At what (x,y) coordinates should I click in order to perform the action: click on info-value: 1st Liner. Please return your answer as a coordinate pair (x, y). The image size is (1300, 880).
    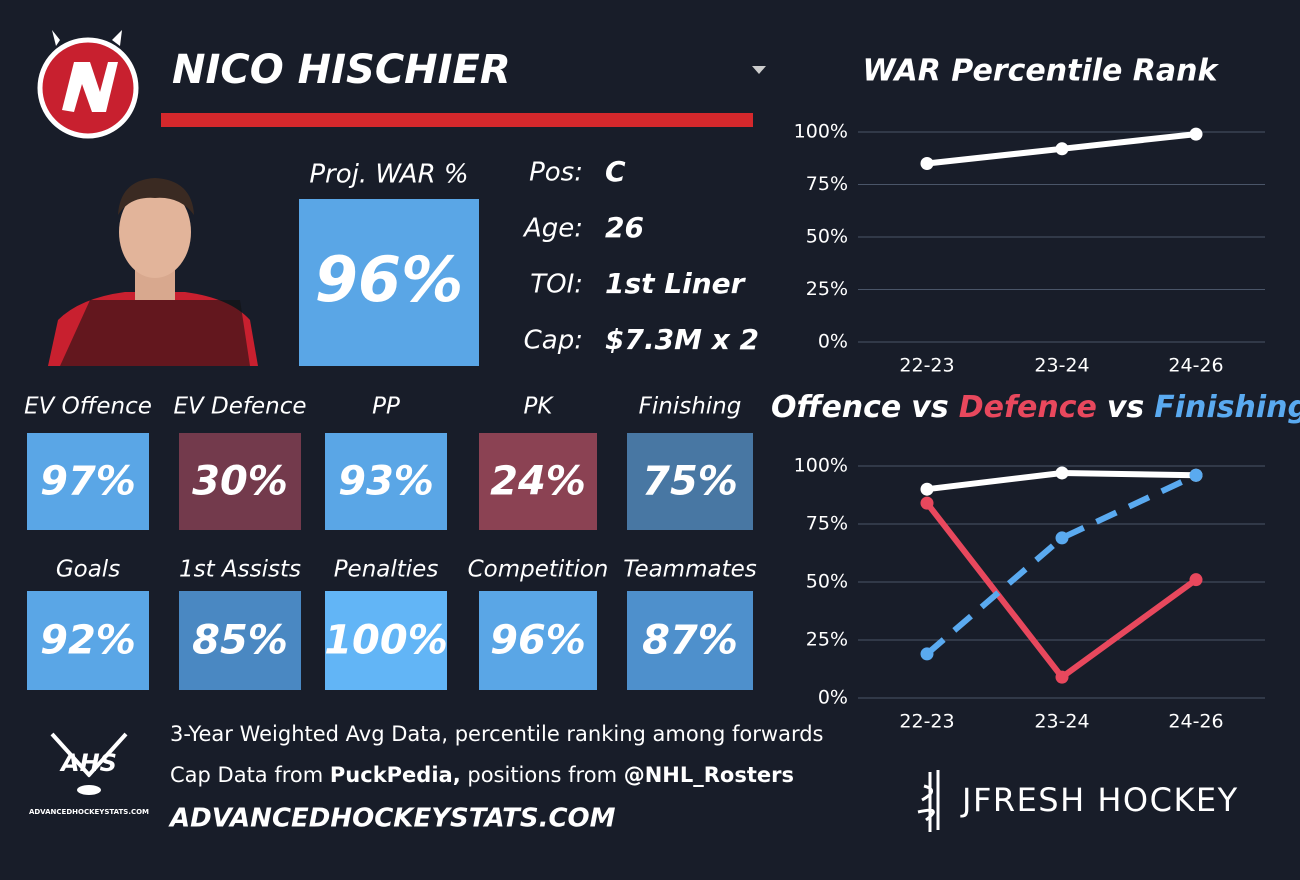
    Looking at the image, I should click on (676, 283).